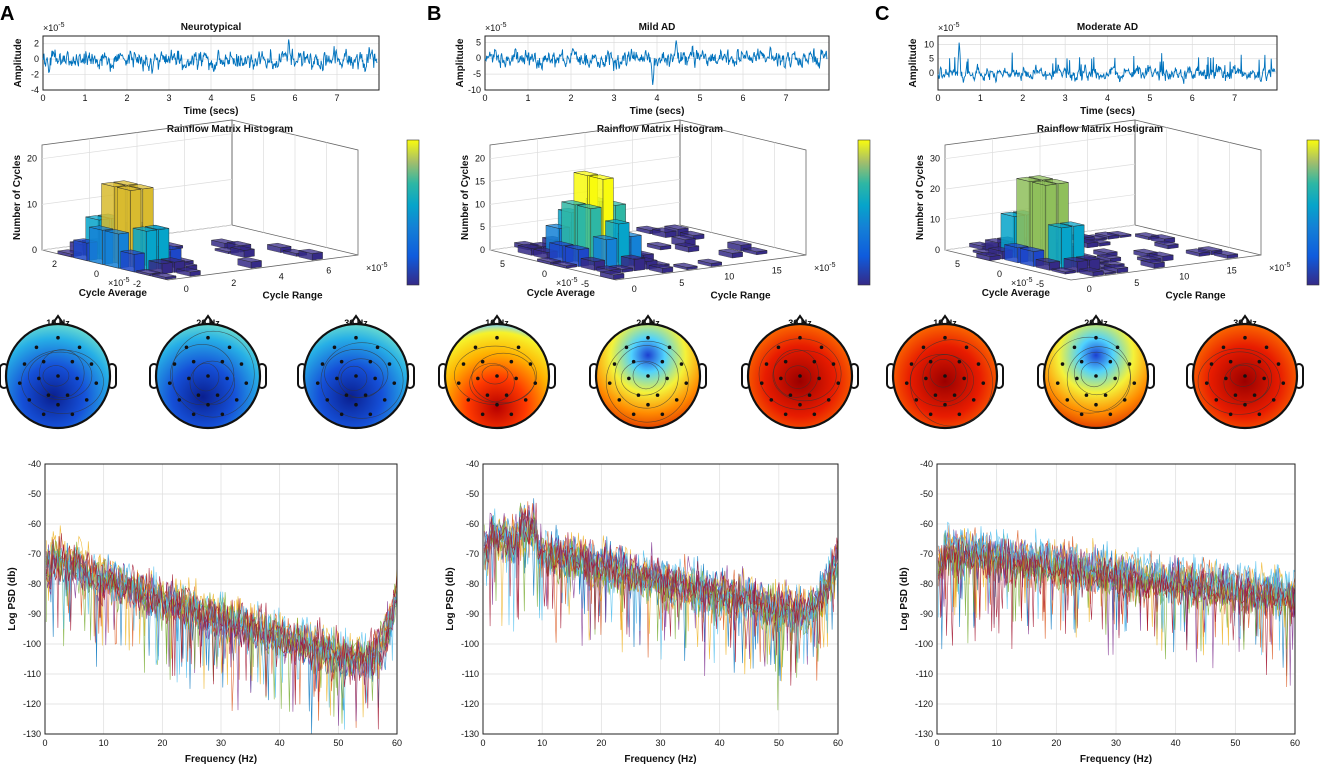 This screenshot has width=1325, height=778. I want to click on topomap-30hz: 30 Hz, so click(800, 372).